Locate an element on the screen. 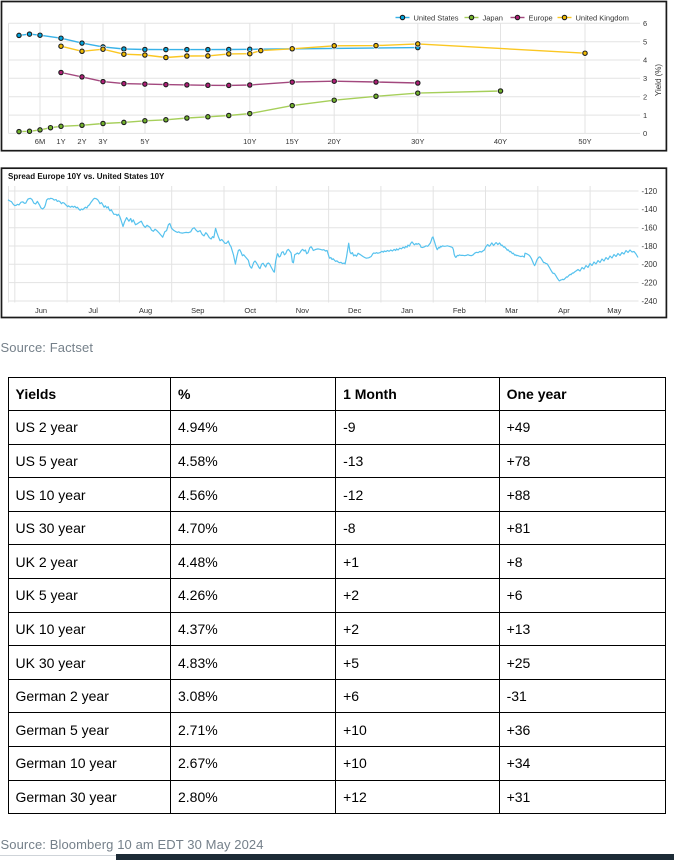  svg-text: 0 is located at coordinates (645, 133).